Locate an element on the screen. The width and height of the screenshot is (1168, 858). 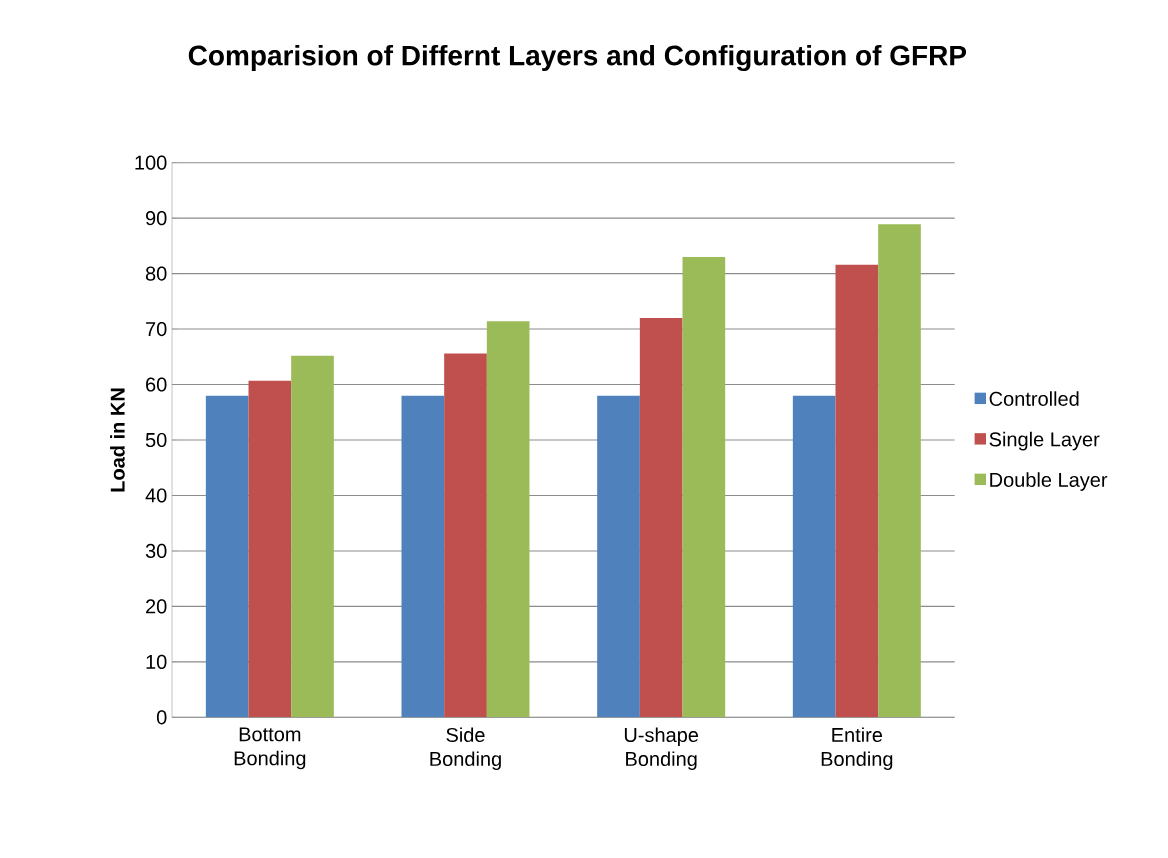
chart-title: Comparision of Differnt Layers and Configuration of GFRP is located at coordinates (577, 58).